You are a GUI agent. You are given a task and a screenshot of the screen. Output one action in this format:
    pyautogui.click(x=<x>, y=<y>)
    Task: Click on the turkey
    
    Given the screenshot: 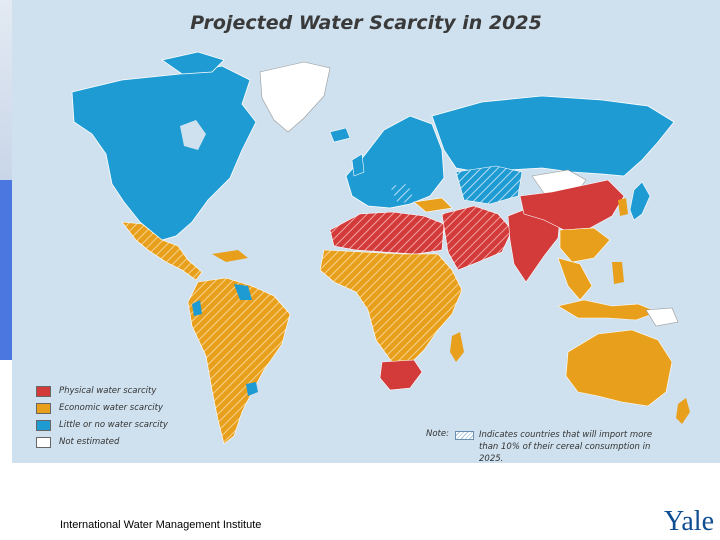 What is the action you would take?
    pyautogui.click(x=433, y=205)
    